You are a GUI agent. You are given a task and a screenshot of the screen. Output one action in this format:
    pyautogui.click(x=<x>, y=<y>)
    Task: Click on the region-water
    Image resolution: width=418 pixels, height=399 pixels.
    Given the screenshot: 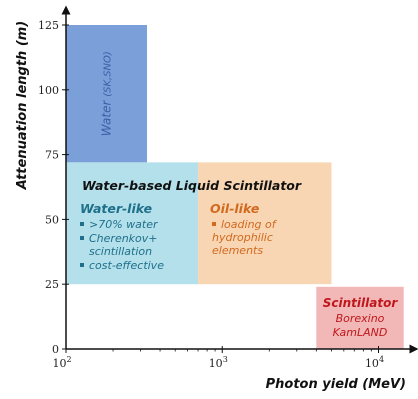 What is the action you would take?
    pyautogui.click(x=107, y=94)
    